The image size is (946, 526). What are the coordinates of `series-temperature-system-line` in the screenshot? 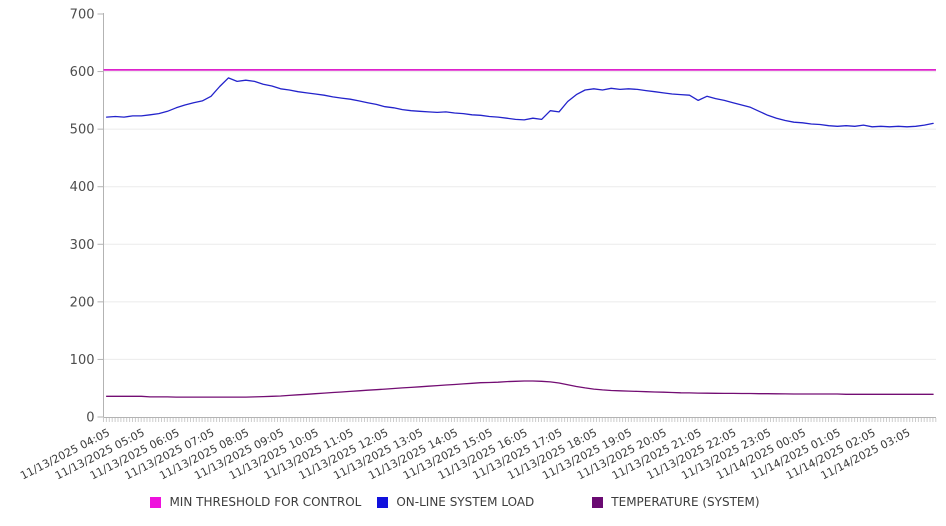 It's located at (519, 389).